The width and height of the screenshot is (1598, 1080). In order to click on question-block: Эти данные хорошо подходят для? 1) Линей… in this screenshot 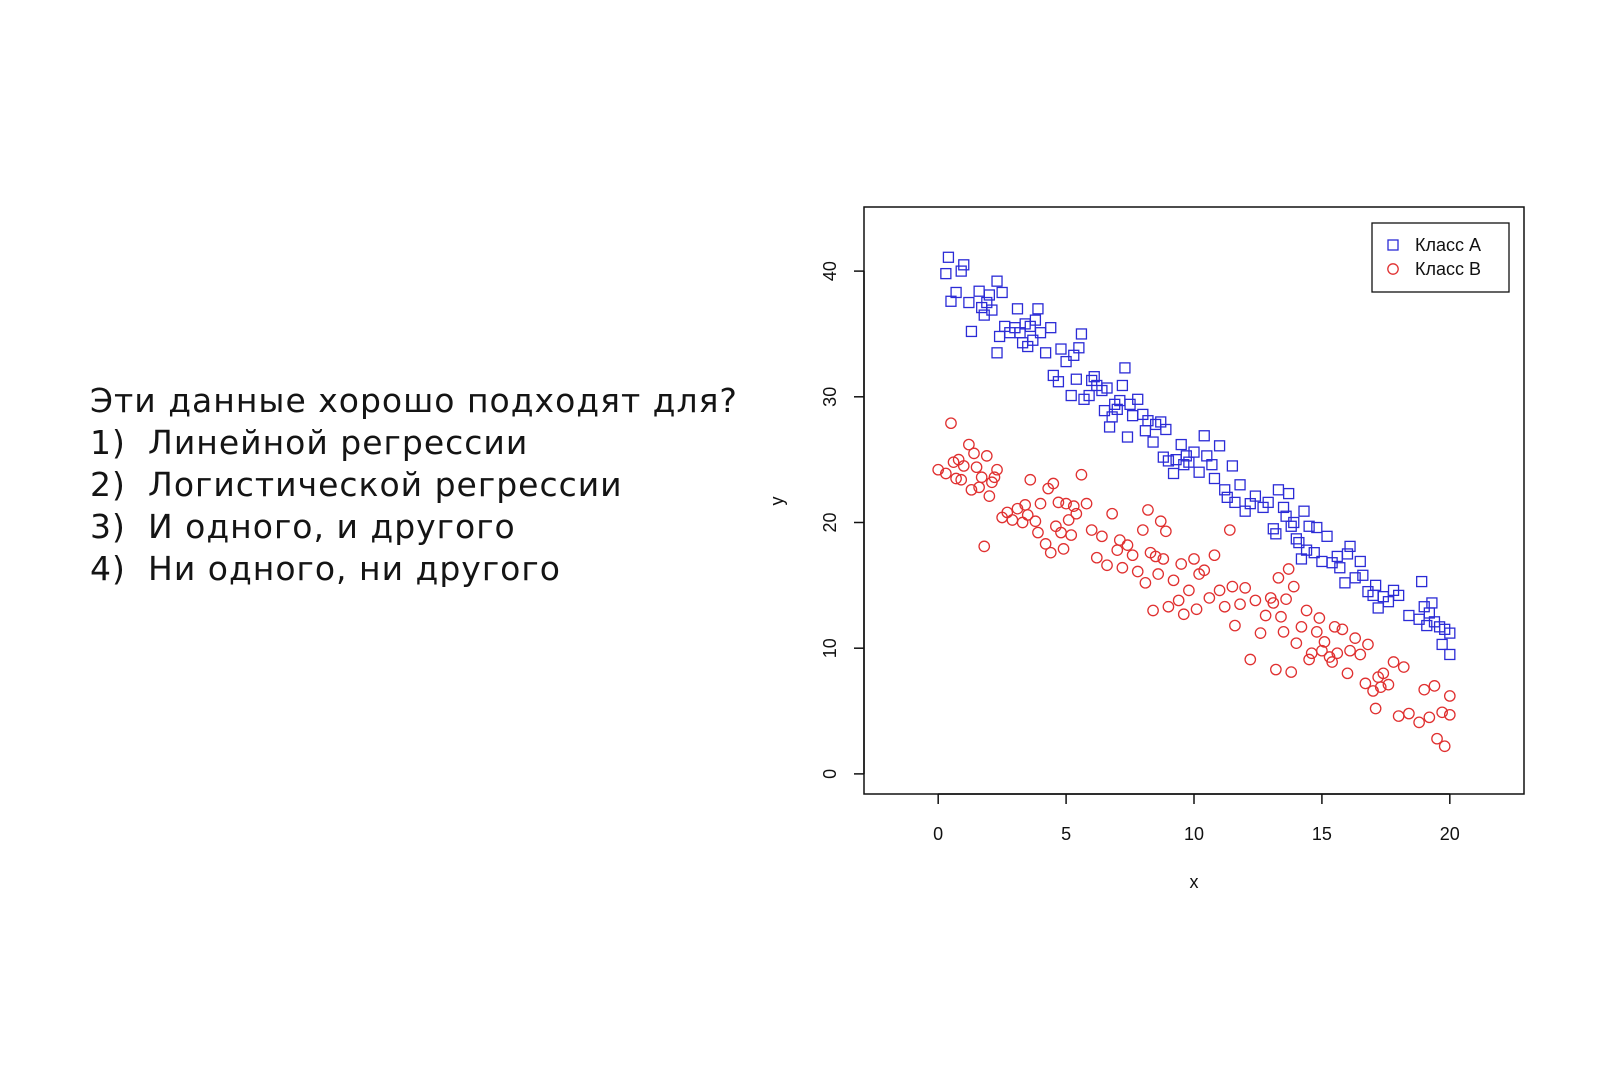, I will do `click(414, 485)`.